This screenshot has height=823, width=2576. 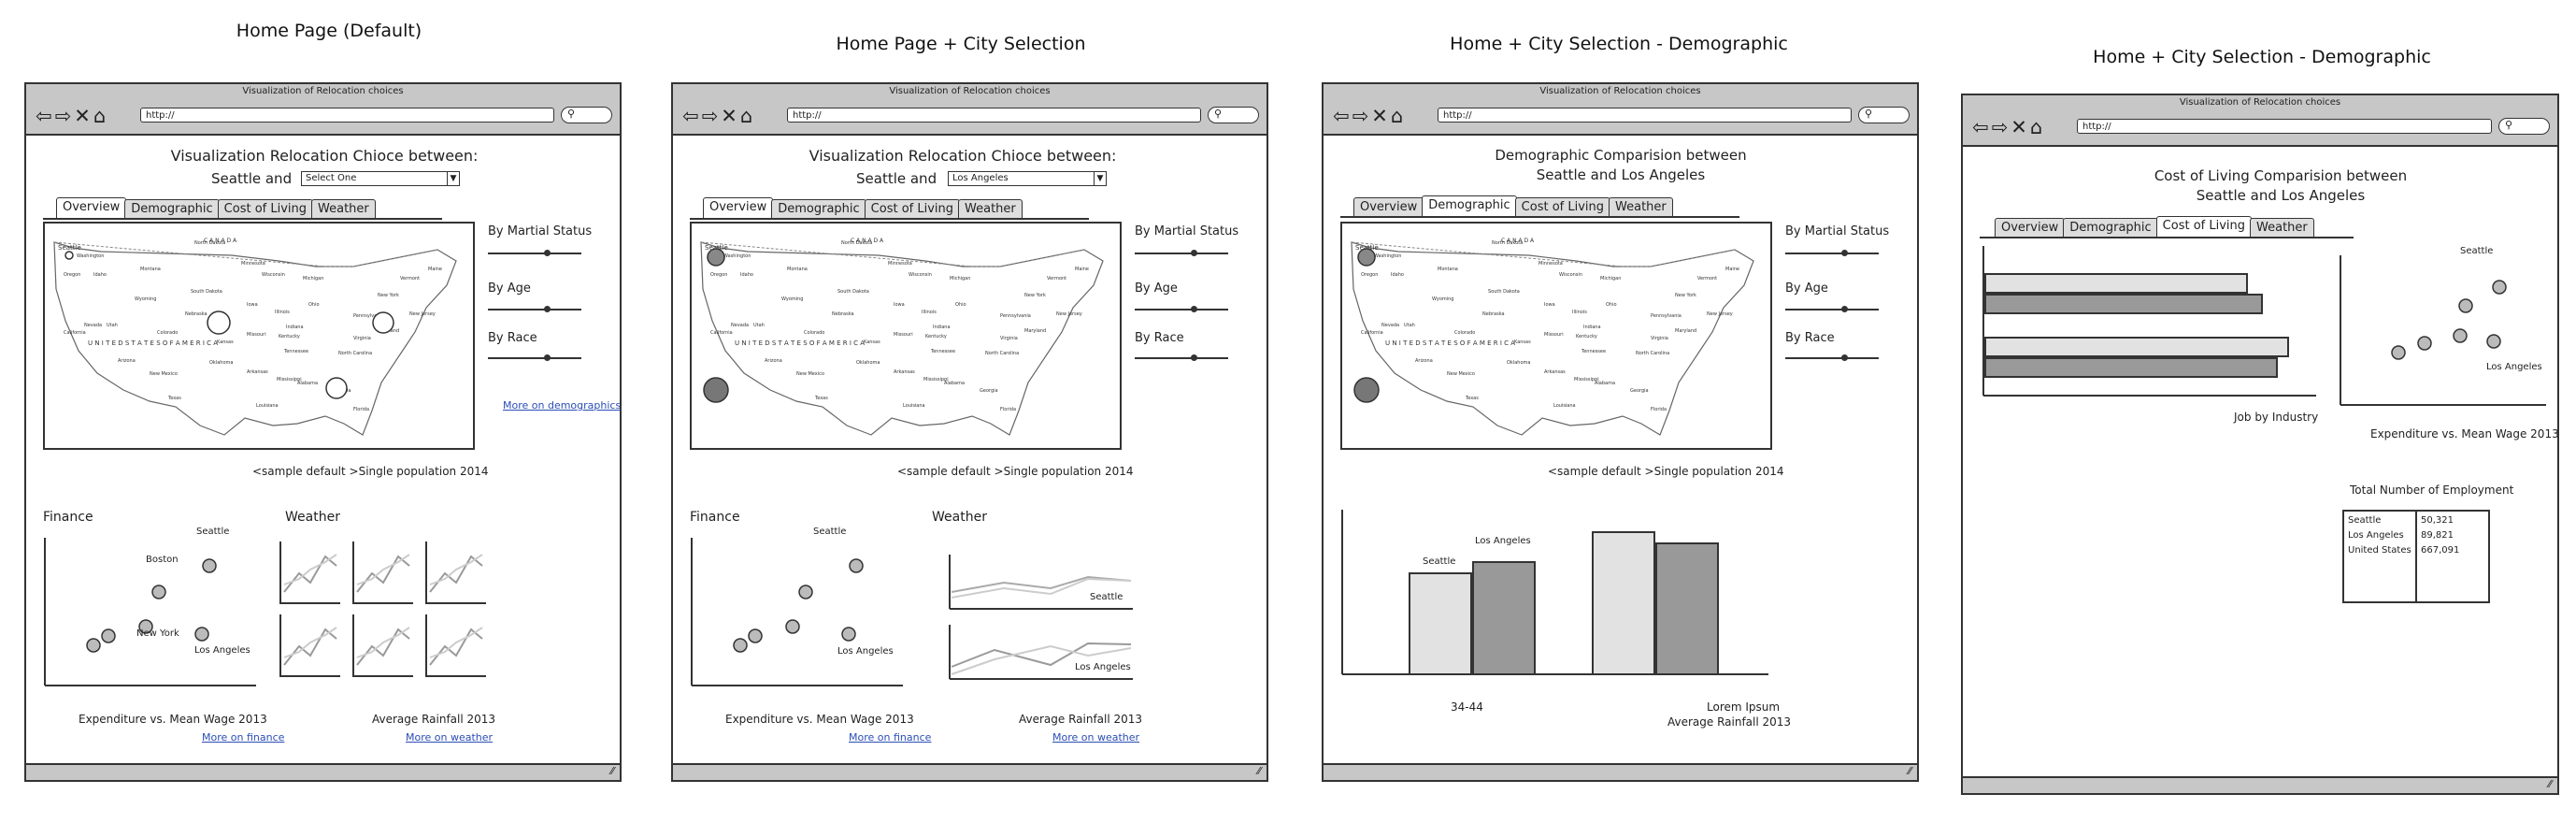 I want to click on finance-scatter, so click(x=797, y=612).